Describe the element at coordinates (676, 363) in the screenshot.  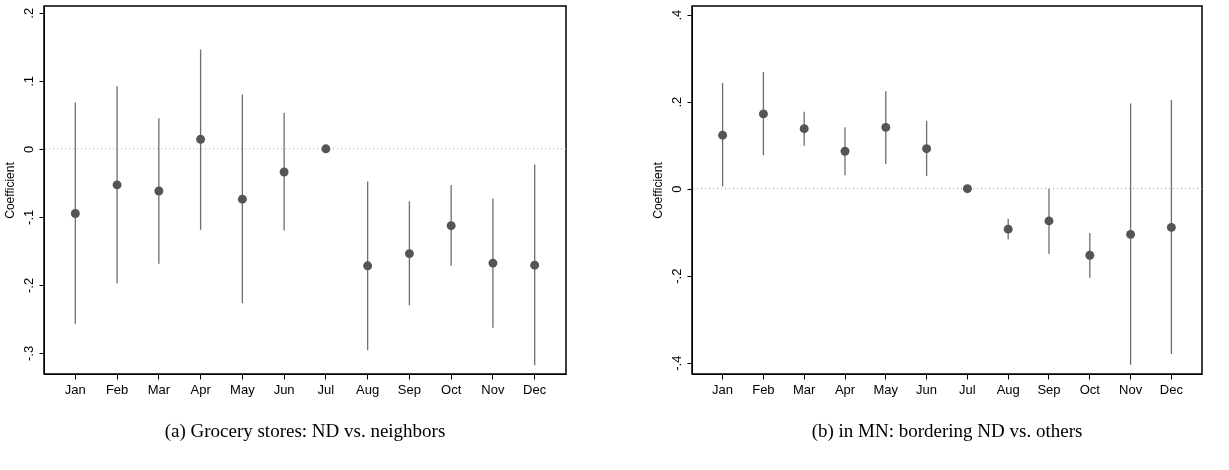
I see `y-tick-label: -.4` at that location.